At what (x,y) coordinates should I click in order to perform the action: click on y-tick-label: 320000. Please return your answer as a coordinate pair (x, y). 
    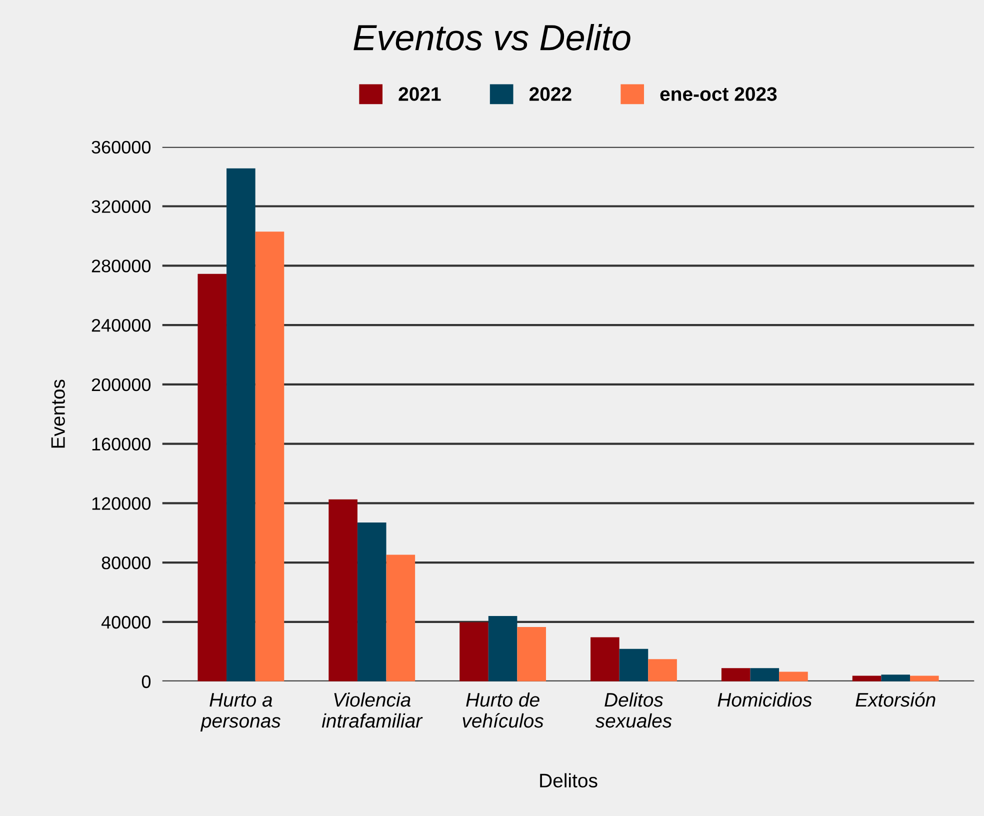
    Looking at the image, I should click on (121, 206).